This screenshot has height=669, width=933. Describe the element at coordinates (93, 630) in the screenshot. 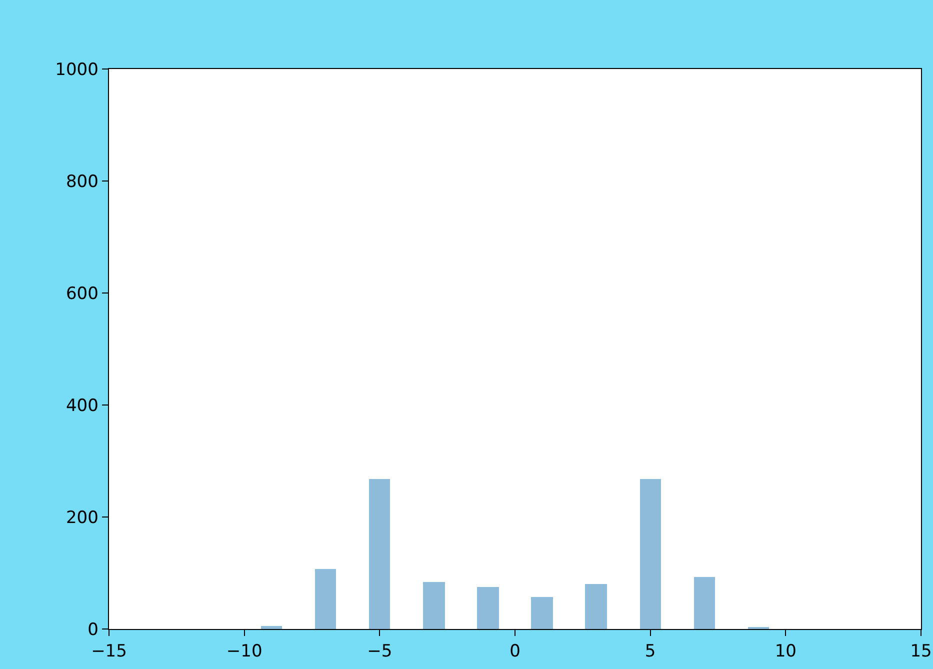

I see `y-tick-label: 0` at that location.